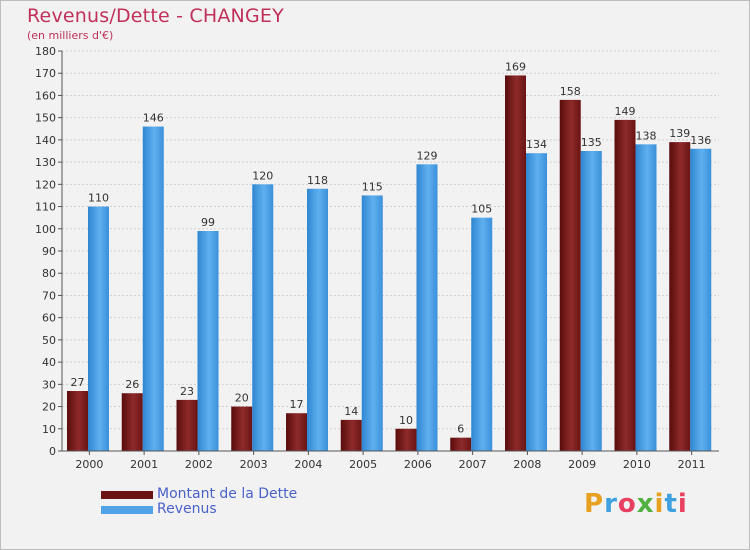  Describe the element at coordinates (45, 140) in the screenshot. I see `y-tick-label: 140` at that location.